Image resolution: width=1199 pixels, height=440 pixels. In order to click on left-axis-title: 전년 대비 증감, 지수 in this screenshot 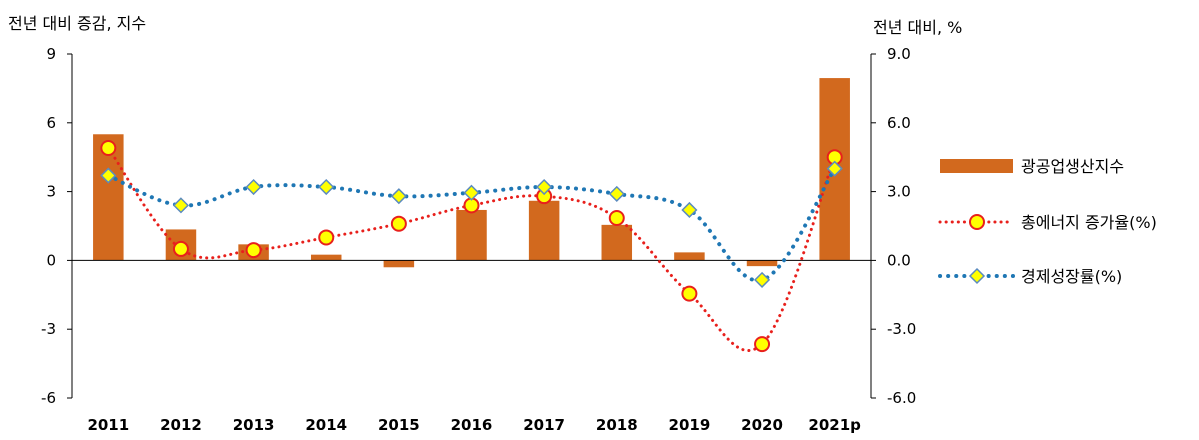, I will do `click(77, 23)`.